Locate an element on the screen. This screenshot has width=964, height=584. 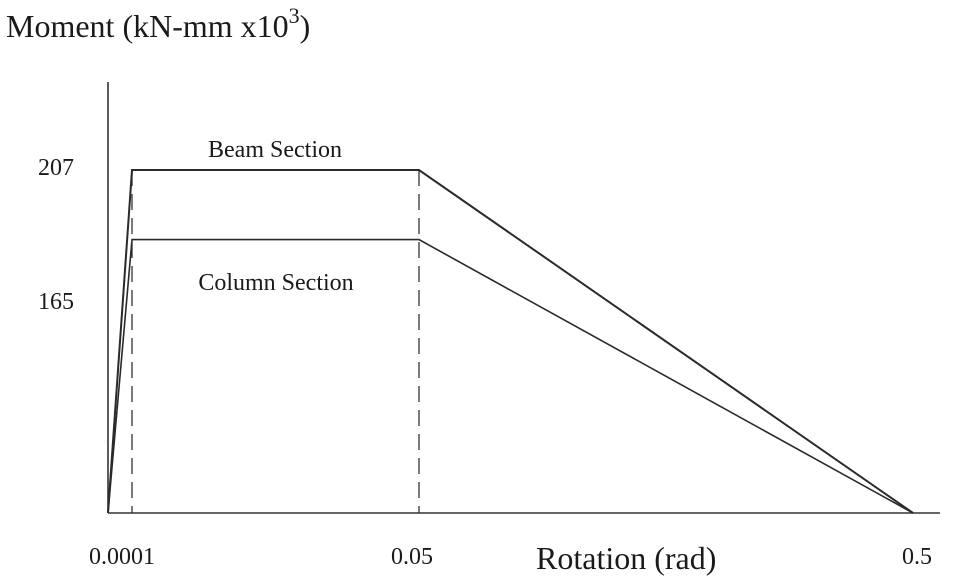
x-tick-label-0.0001: 0.0001 is located at coordinates (122, 557).